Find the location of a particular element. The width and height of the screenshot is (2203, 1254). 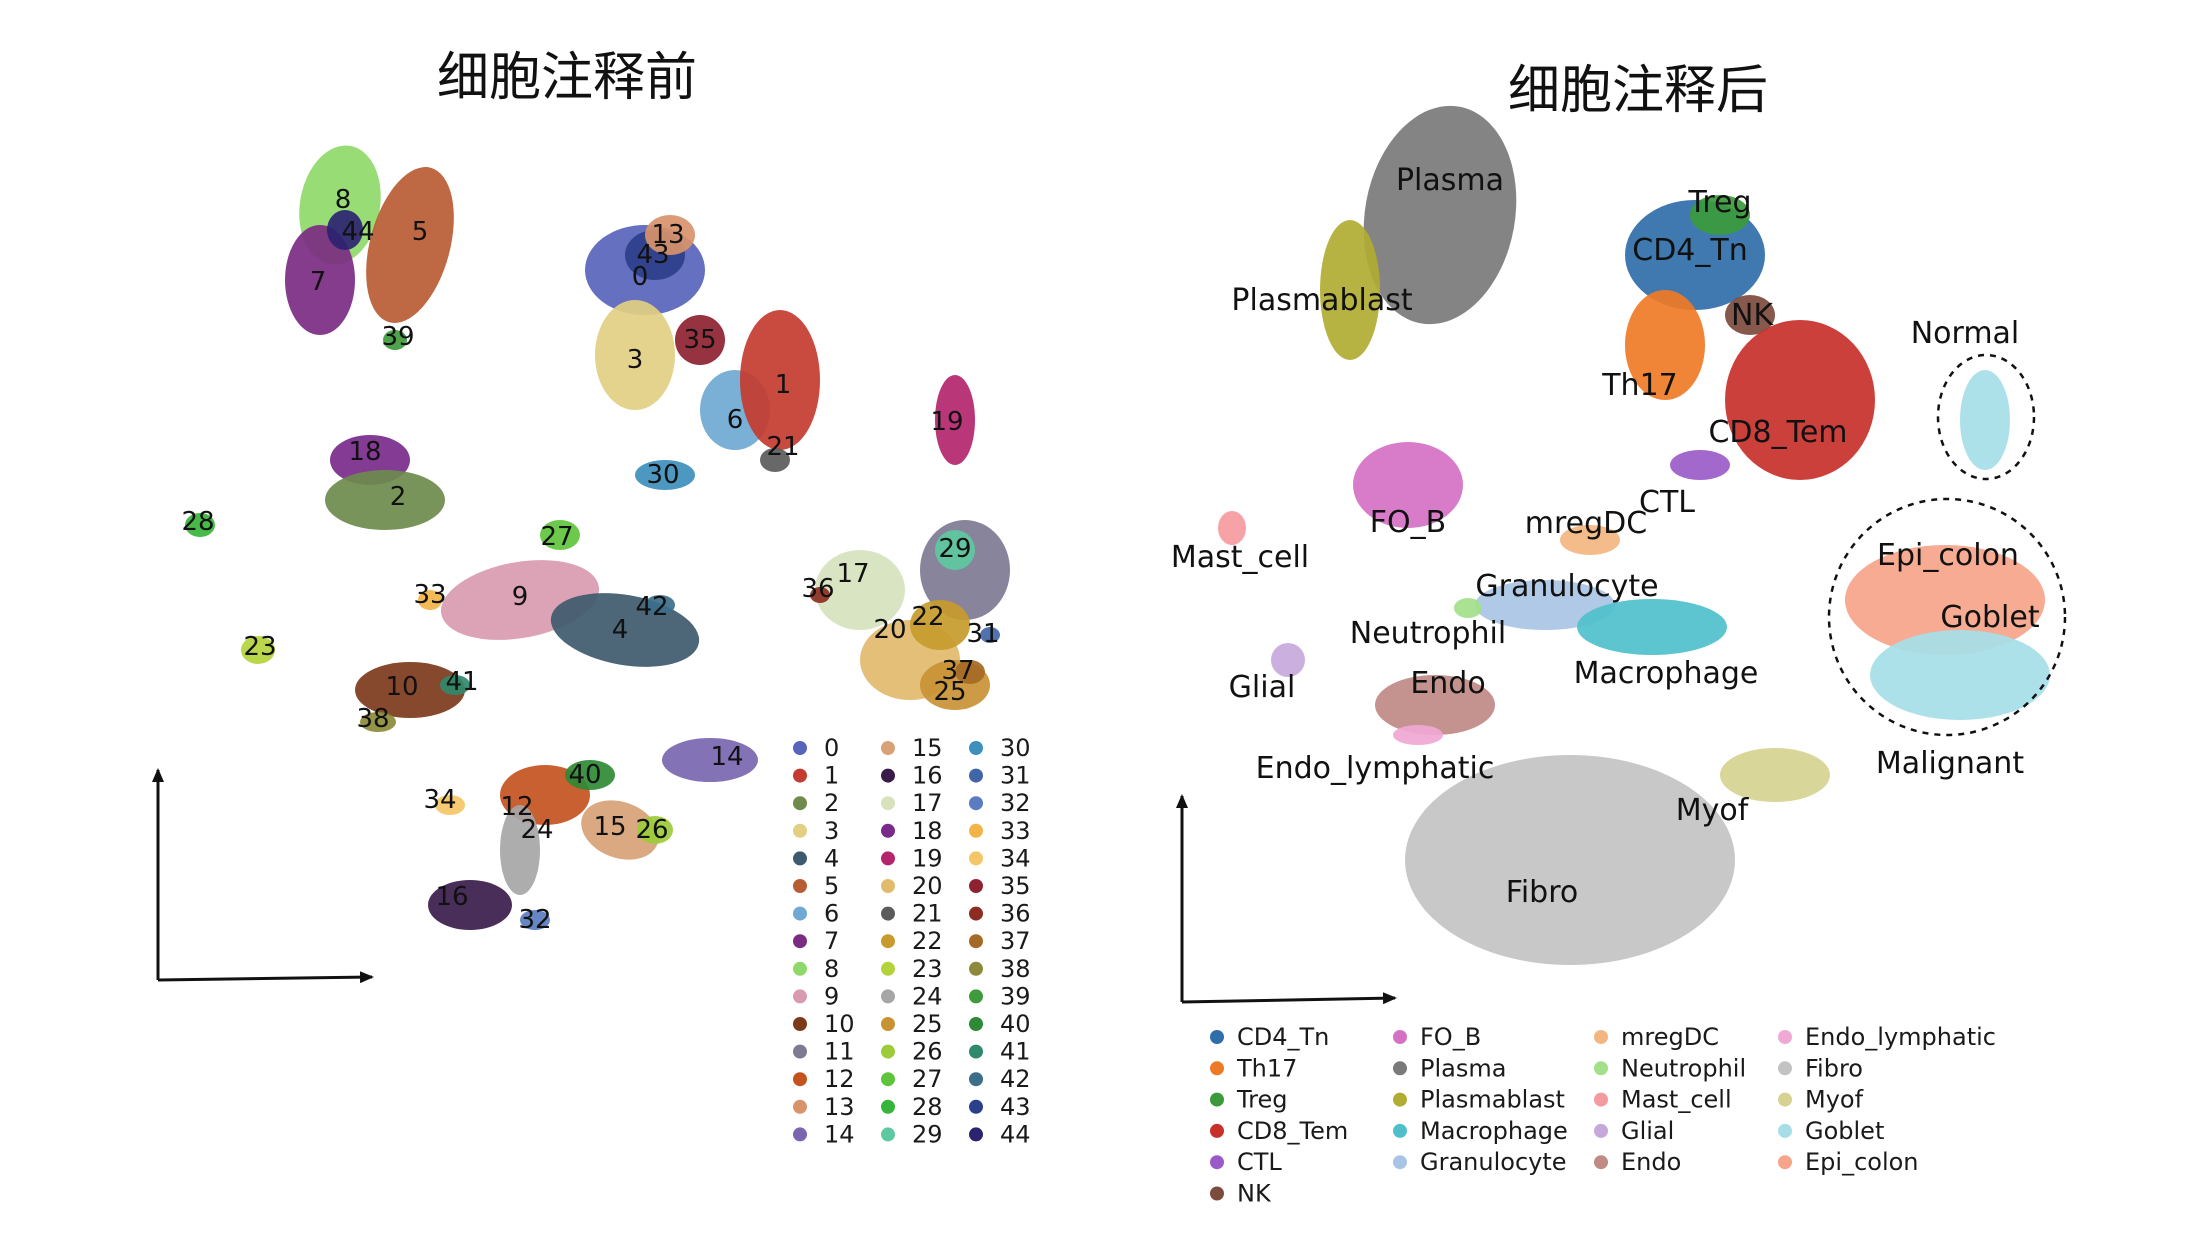

left-legend-label-44: 44 is located at coordinates (1015, 1134).